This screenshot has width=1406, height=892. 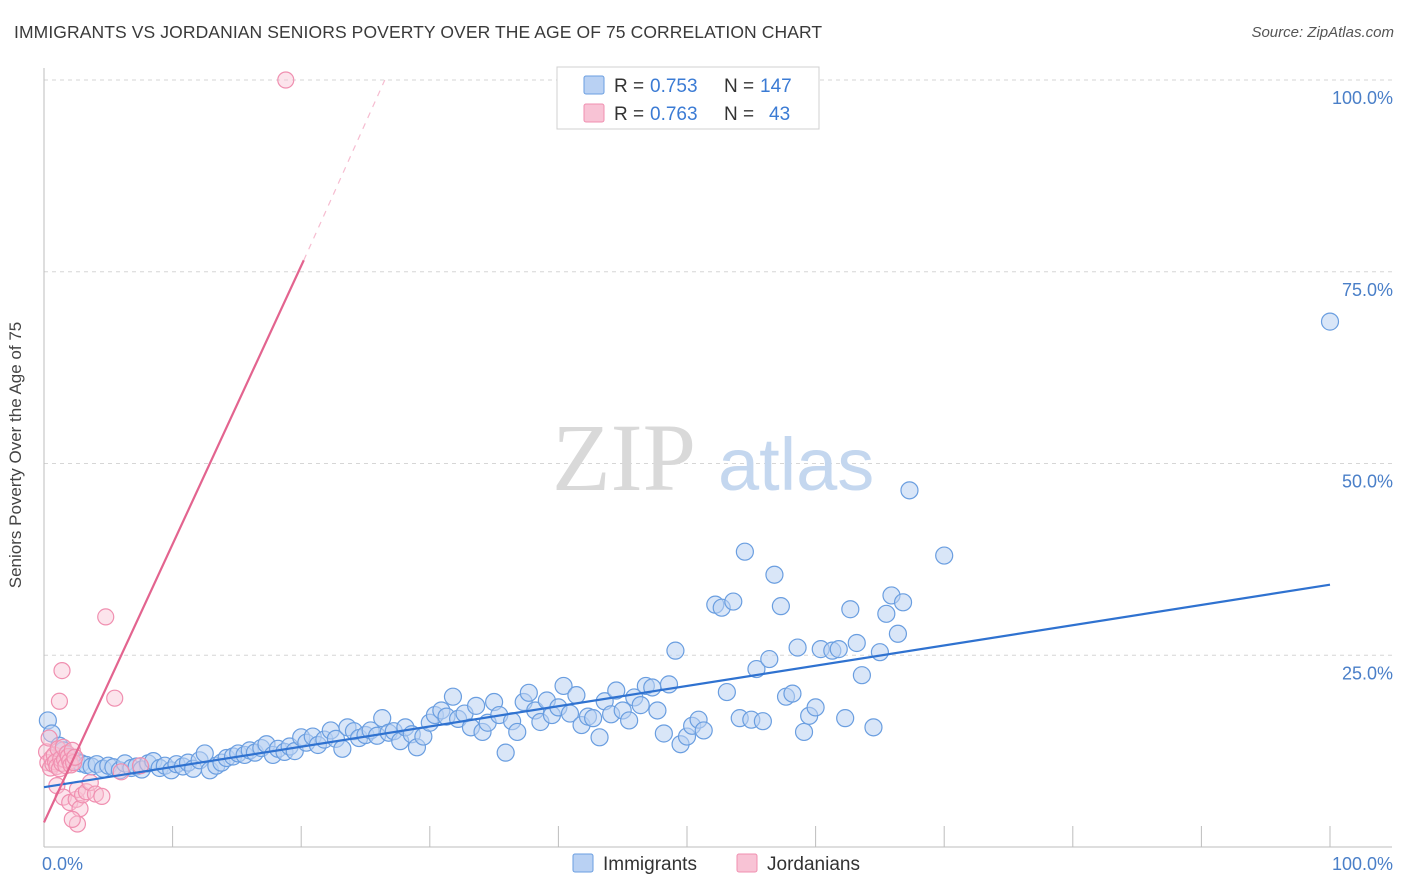 What do you see at coordinates (779, 114) in the screenshot?
I see `n-value-jordanians: 43` at bounding box center [779, 114].